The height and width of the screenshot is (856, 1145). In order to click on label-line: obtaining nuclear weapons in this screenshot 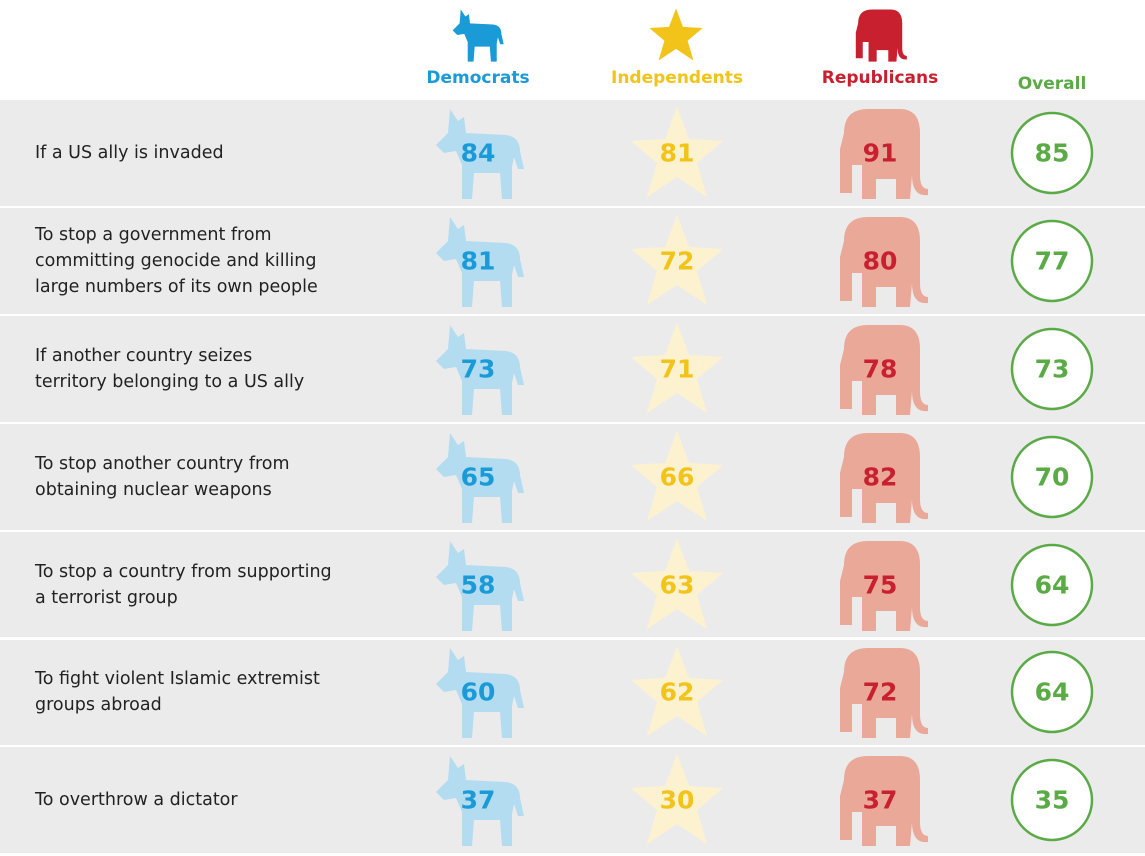, I will do `click(153, 489)`.